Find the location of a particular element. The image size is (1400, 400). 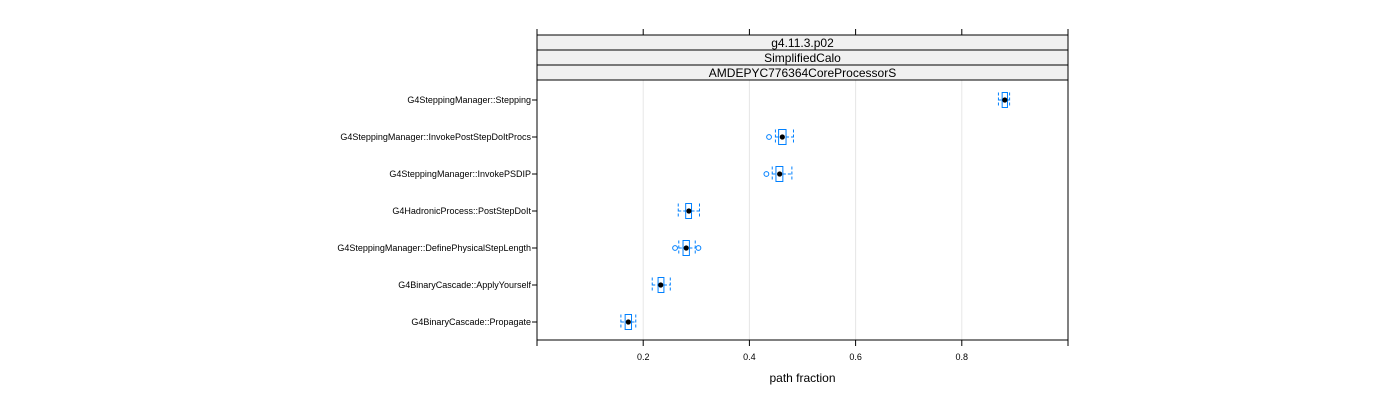

strip-header-label: SimplifiedCalo is located at coordinates (802, 58).